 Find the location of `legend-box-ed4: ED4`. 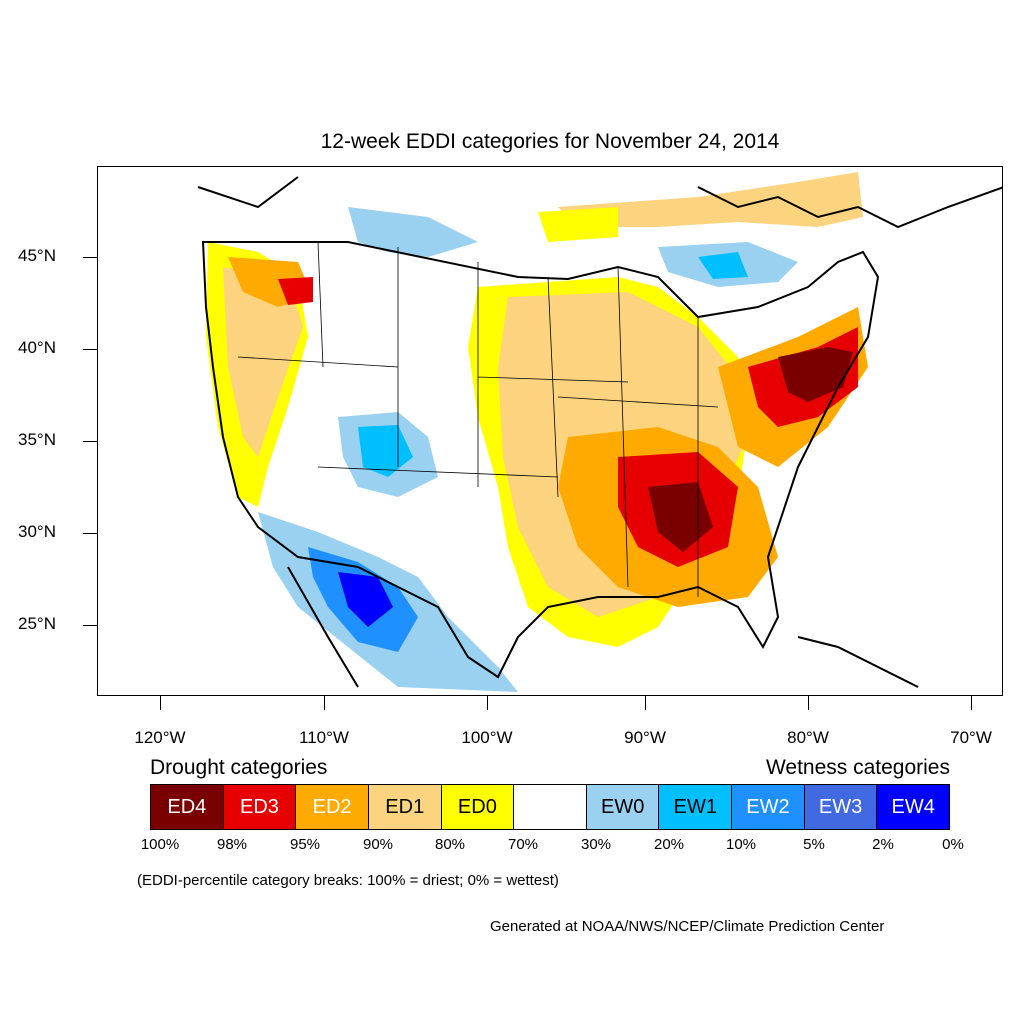

legend-box-ed4: ED4 is located at coordinates (187, 807).